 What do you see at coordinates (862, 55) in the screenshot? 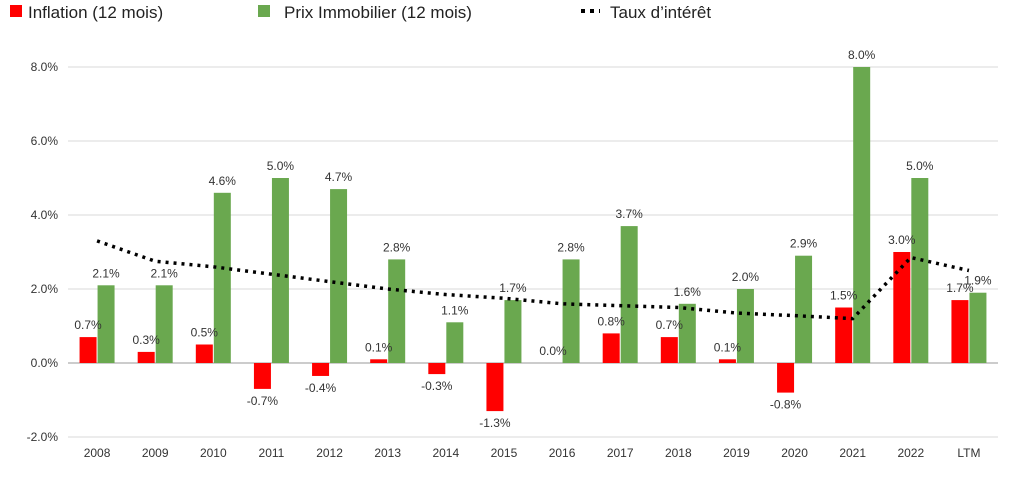
I see `housing-price-data-label: 8.0%` at bounding box center [862, 55].